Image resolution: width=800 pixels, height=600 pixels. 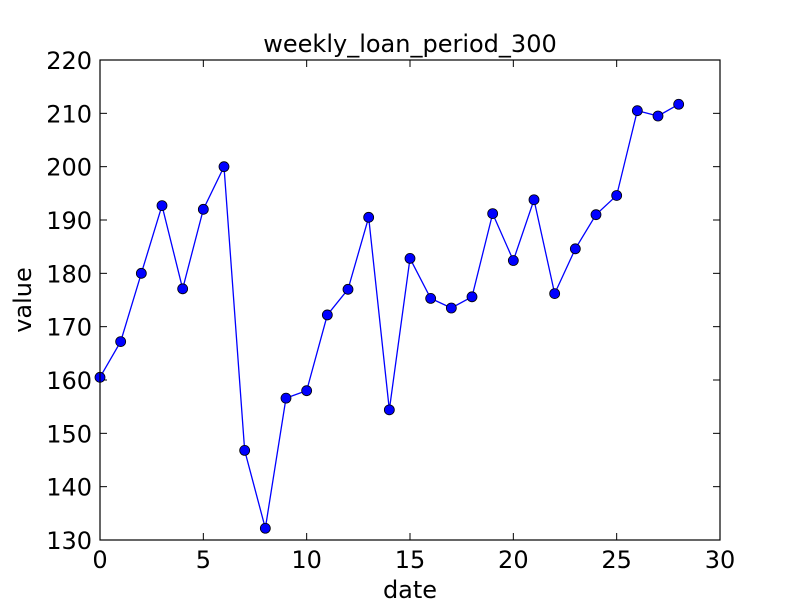 What do you see at coordinates (23, 300) in the screenshot?
I see `y-axis-label: value` at bounding box center [23, 300].